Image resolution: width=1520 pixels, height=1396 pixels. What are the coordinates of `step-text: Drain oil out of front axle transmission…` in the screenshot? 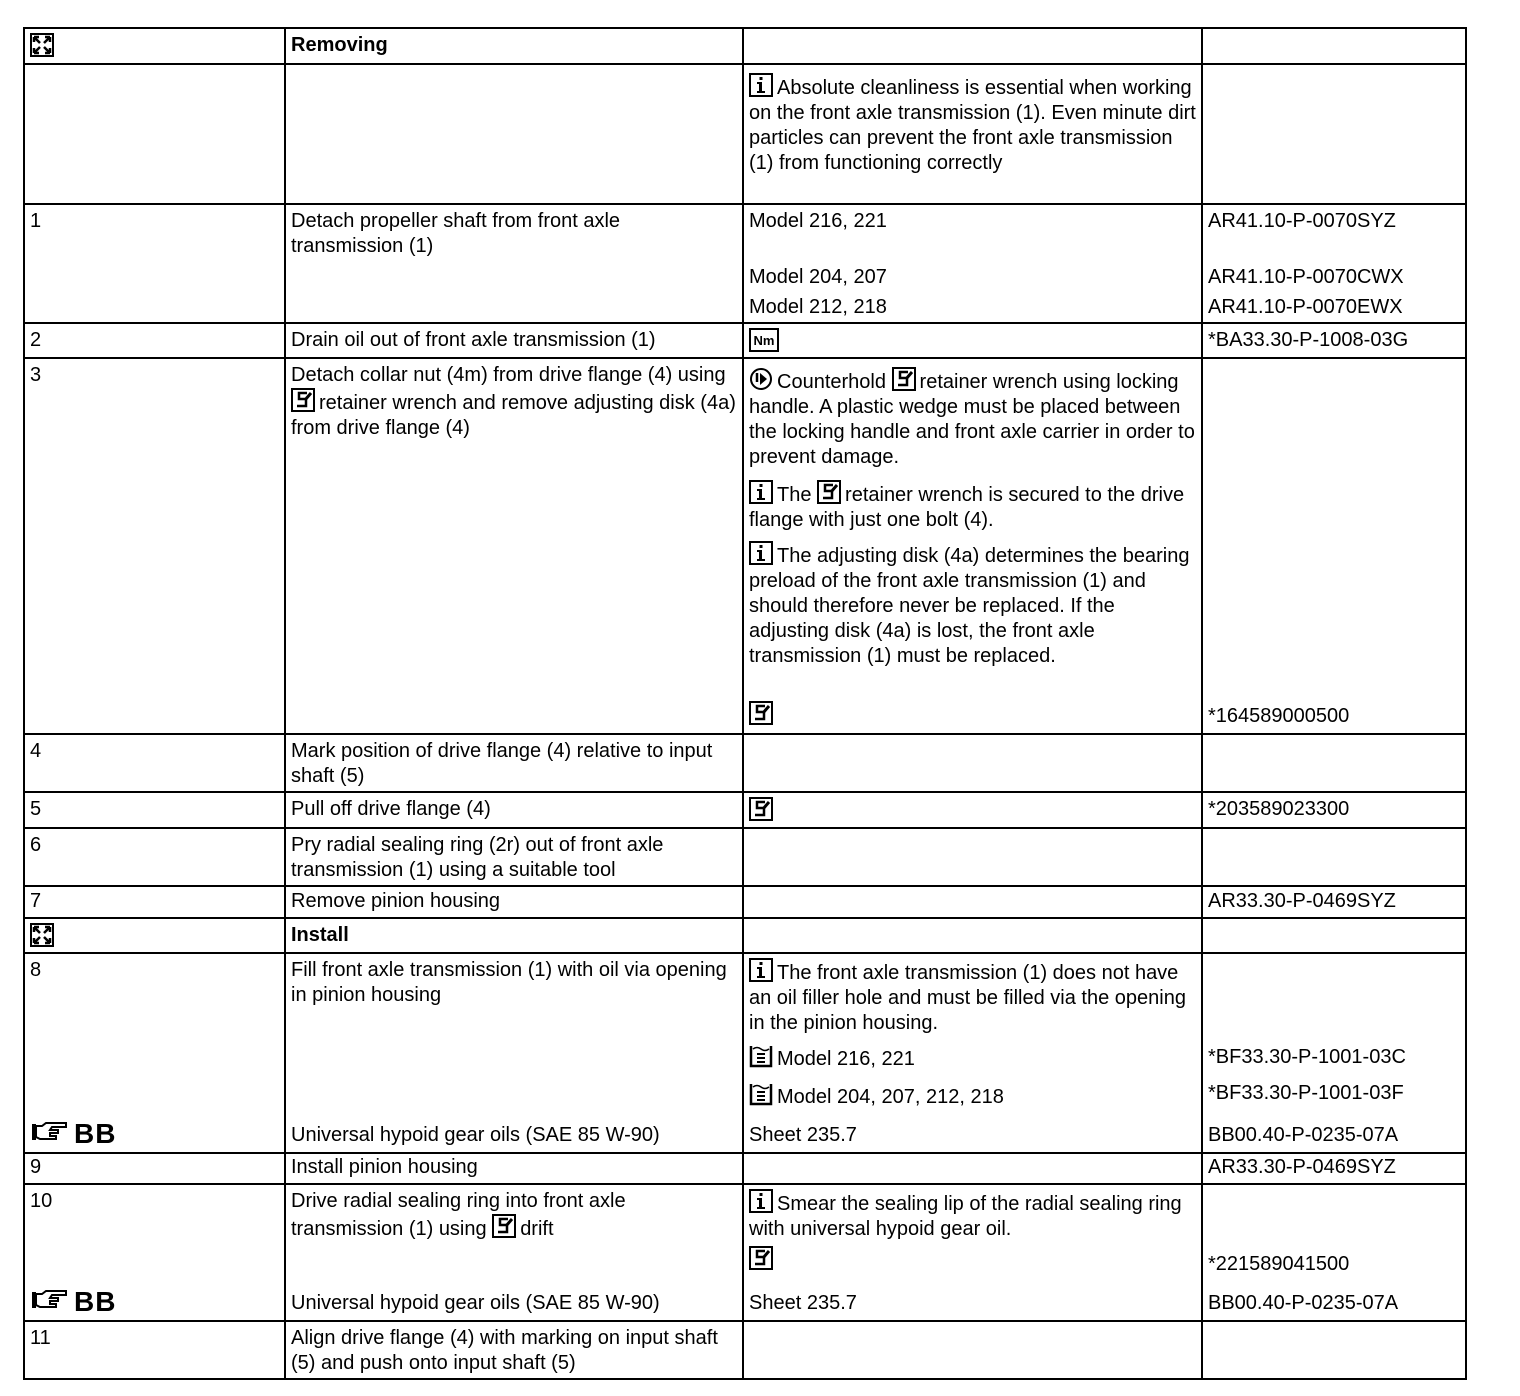 It's located at (514, 340).